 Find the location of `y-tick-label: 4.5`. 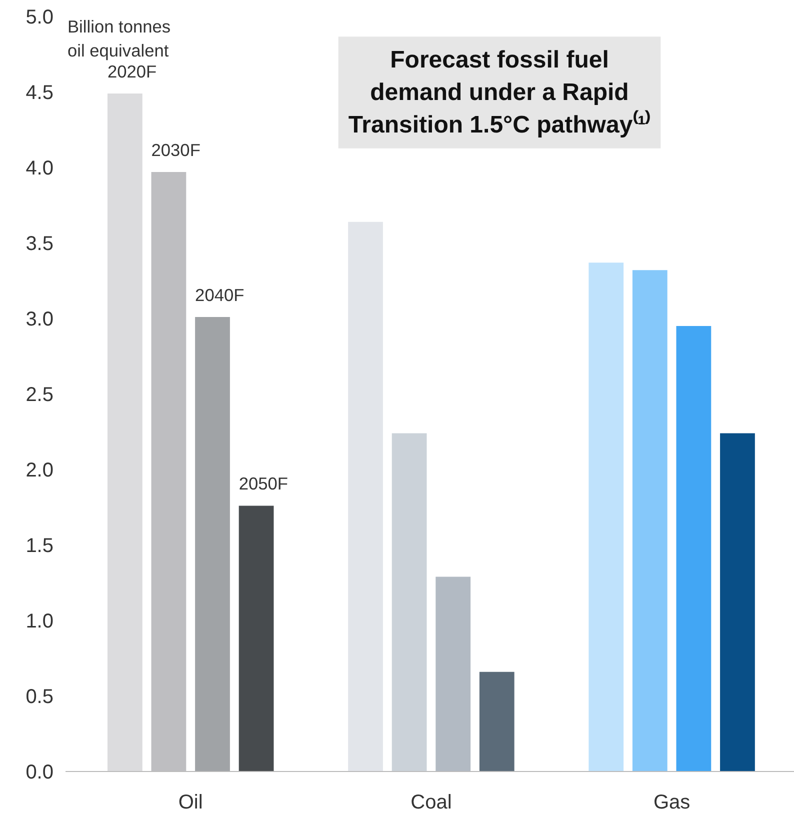

y-tick-label: 4.5 is located at coordinates (40, 93).